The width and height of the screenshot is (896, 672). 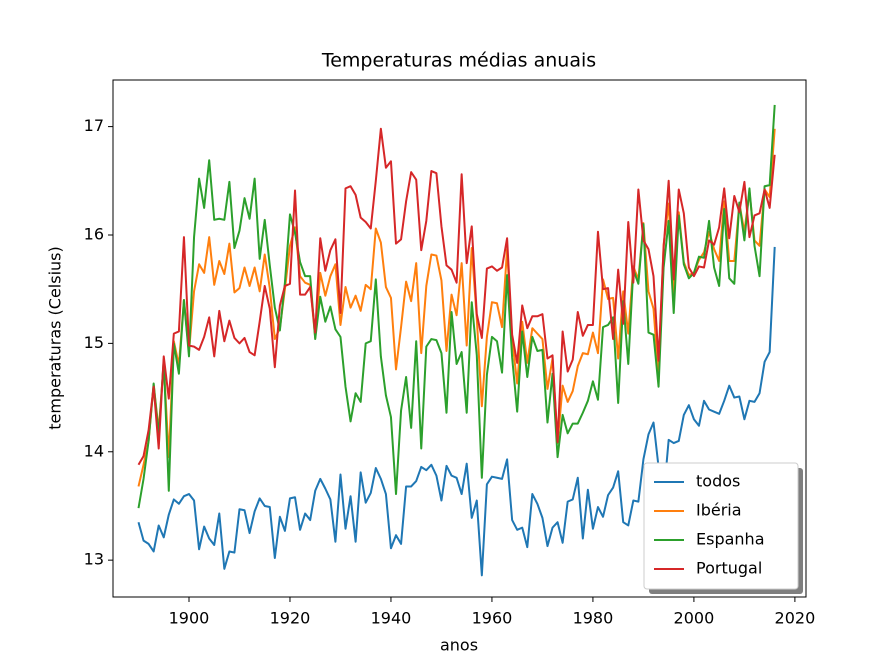 I want to click on legend-label: Ibéria, so click(x=719, y=510).